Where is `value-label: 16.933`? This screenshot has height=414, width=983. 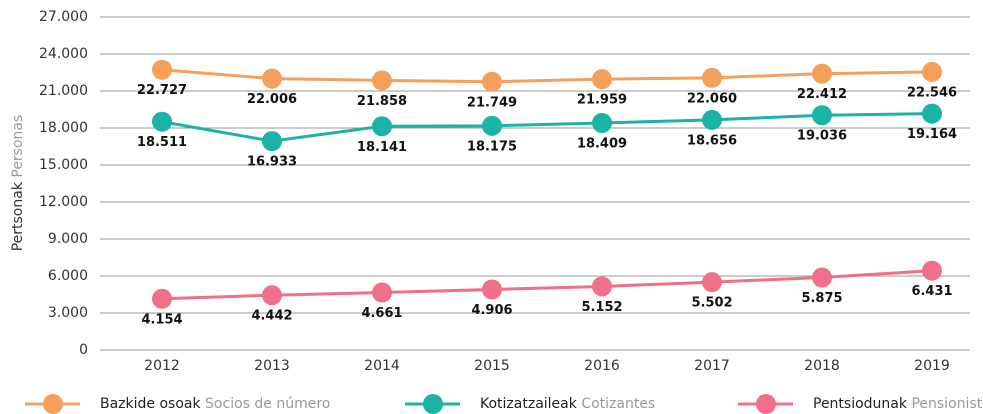
value-label: 16.933 is located at coordinates (272, 162).